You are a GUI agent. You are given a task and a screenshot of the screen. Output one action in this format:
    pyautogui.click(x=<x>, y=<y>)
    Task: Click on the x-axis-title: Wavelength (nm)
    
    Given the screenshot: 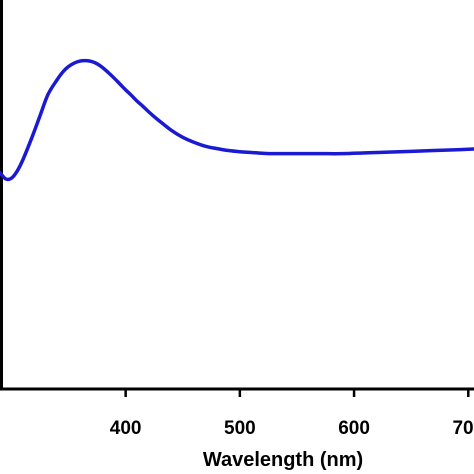 What is the action you would take?
    pyautogui.click(x=283, y=460)
    